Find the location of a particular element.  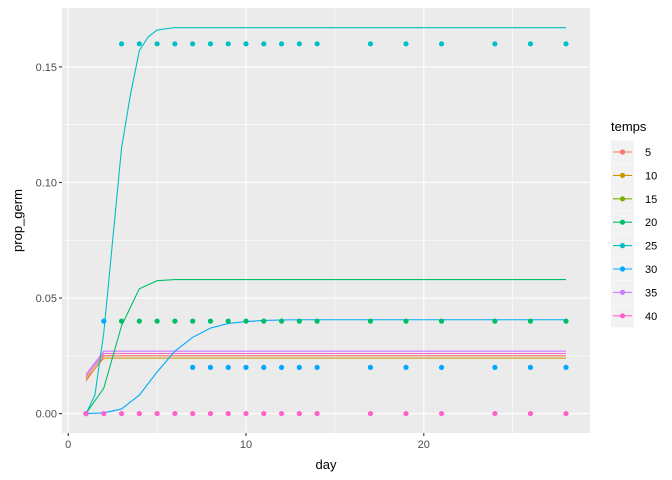

legend-label-40: 40 is located at coordinates (651, 317).